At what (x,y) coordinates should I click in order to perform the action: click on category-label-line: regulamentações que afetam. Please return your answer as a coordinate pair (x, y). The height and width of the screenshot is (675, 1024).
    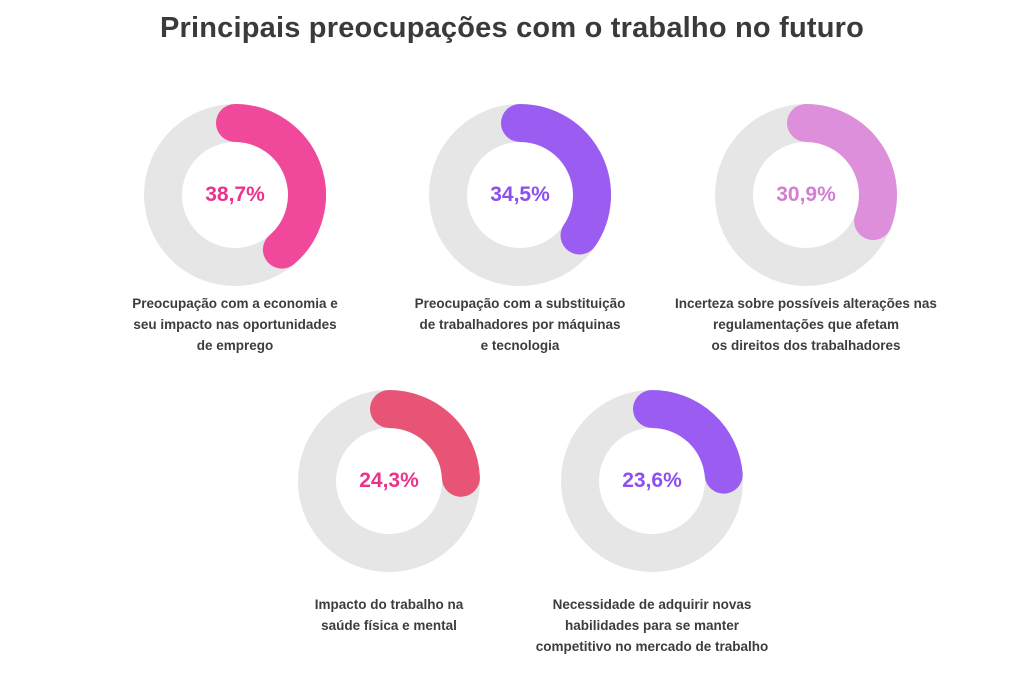
    Looking at the image, I should click on (806, 324).